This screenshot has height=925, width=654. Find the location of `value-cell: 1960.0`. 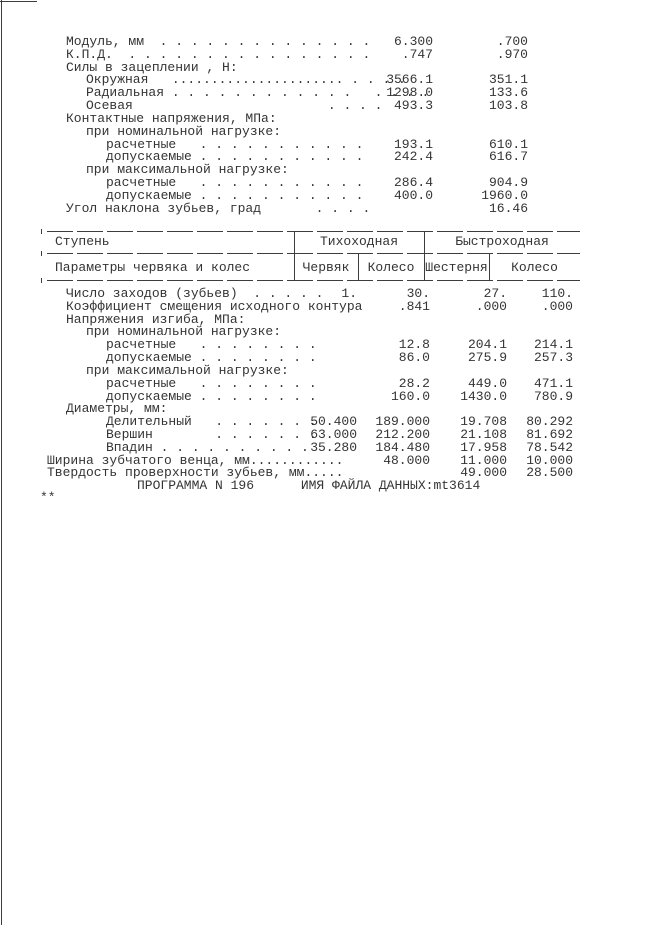

value-cell: 1960.0 is located at coordinates (504, 195).